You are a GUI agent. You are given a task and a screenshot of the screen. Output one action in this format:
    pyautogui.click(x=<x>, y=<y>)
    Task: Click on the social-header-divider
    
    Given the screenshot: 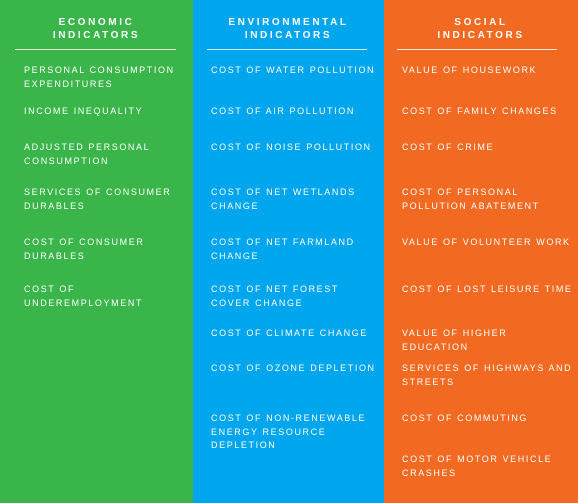 What is the action you would take?
    pyautogui.click(x=477, y=49)
    